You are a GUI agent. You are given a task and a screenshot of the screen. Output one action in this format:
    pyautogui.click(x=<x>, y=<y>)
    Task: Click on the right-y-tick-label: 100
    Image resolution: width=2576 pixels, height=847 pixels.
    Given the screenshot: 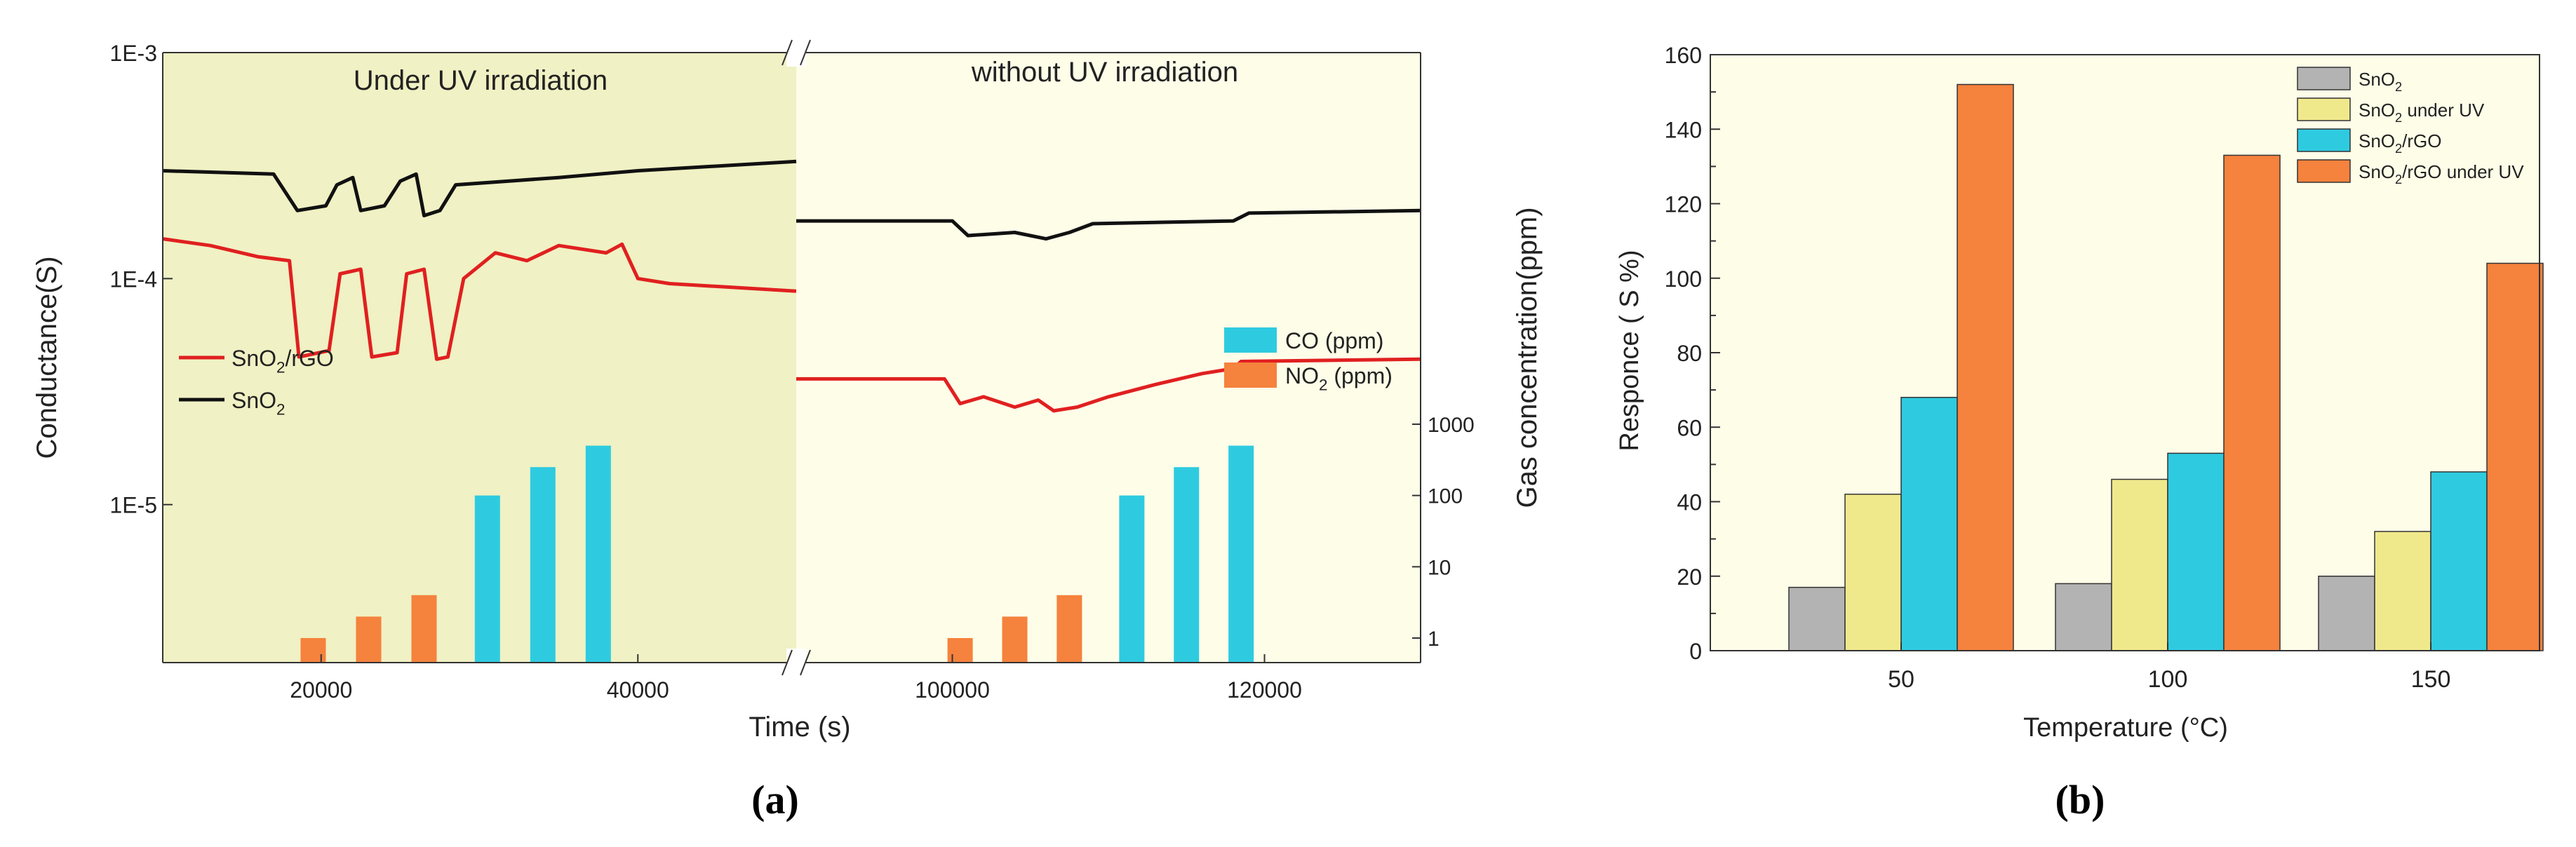 What is the action you would take?
    pyautogui.click(x=1445, y=496)
    